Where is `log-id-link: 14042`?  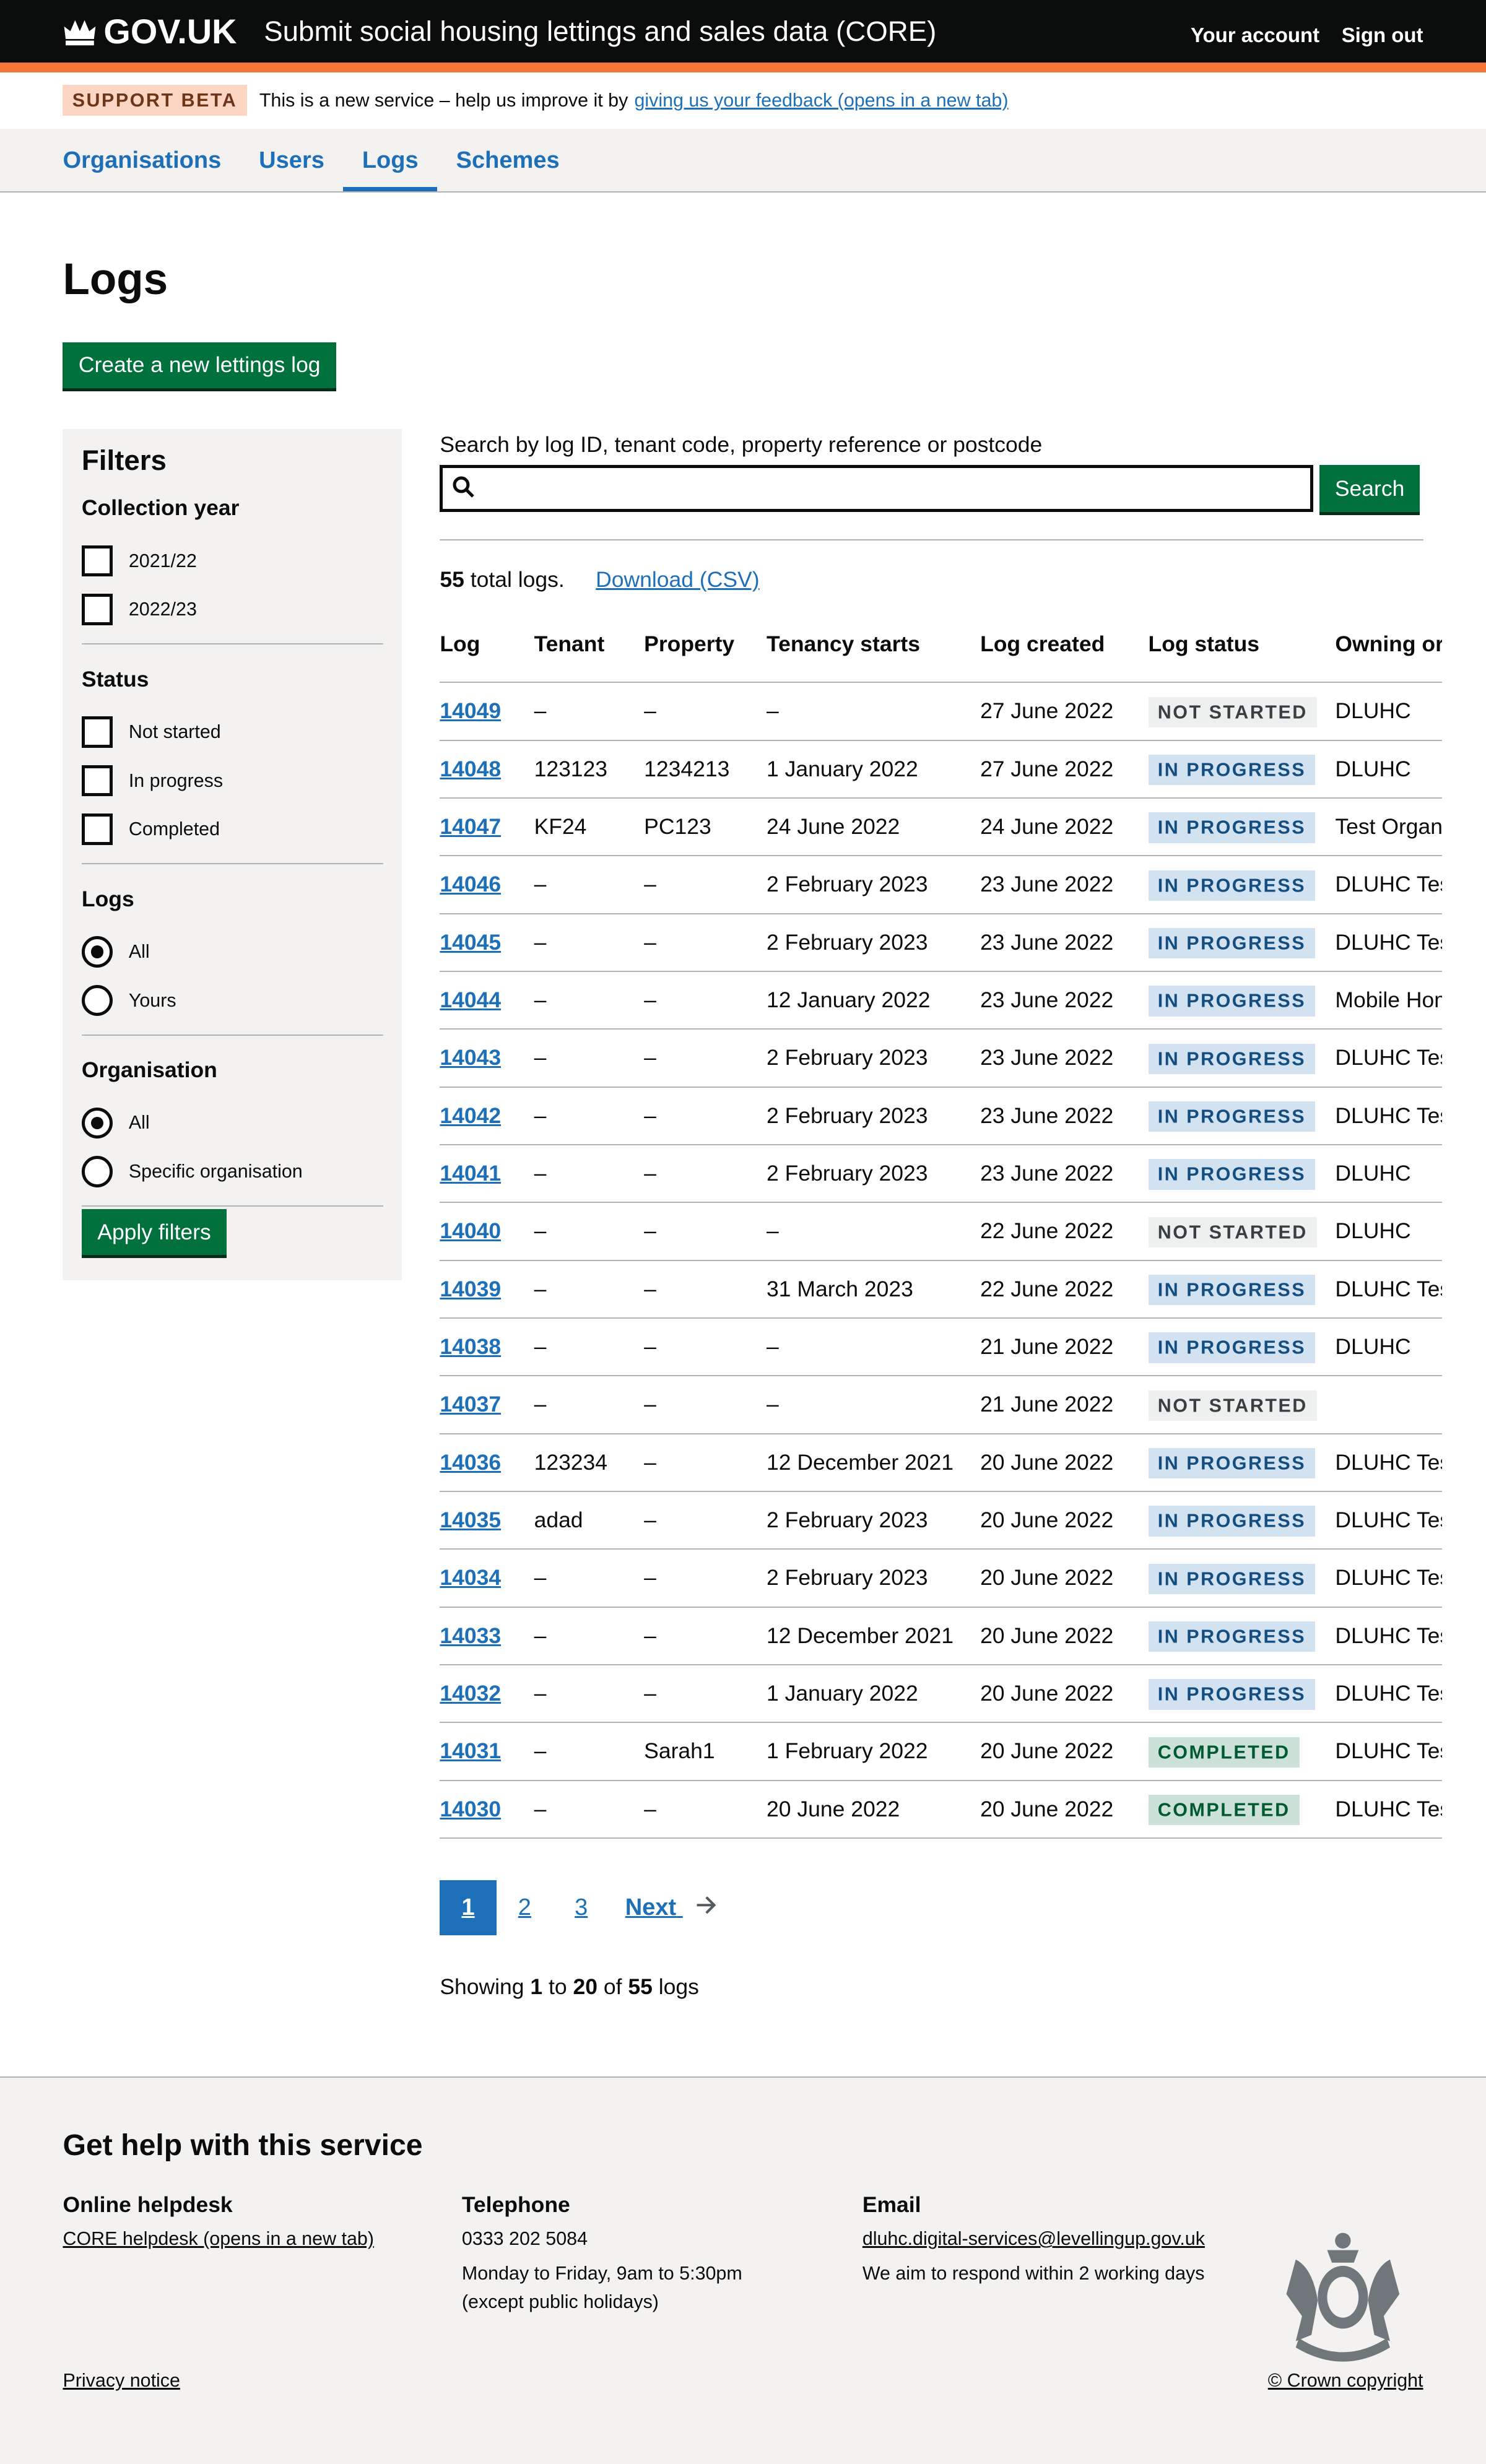
log-id-link: 14042 is located at coordinates (471, 1115).